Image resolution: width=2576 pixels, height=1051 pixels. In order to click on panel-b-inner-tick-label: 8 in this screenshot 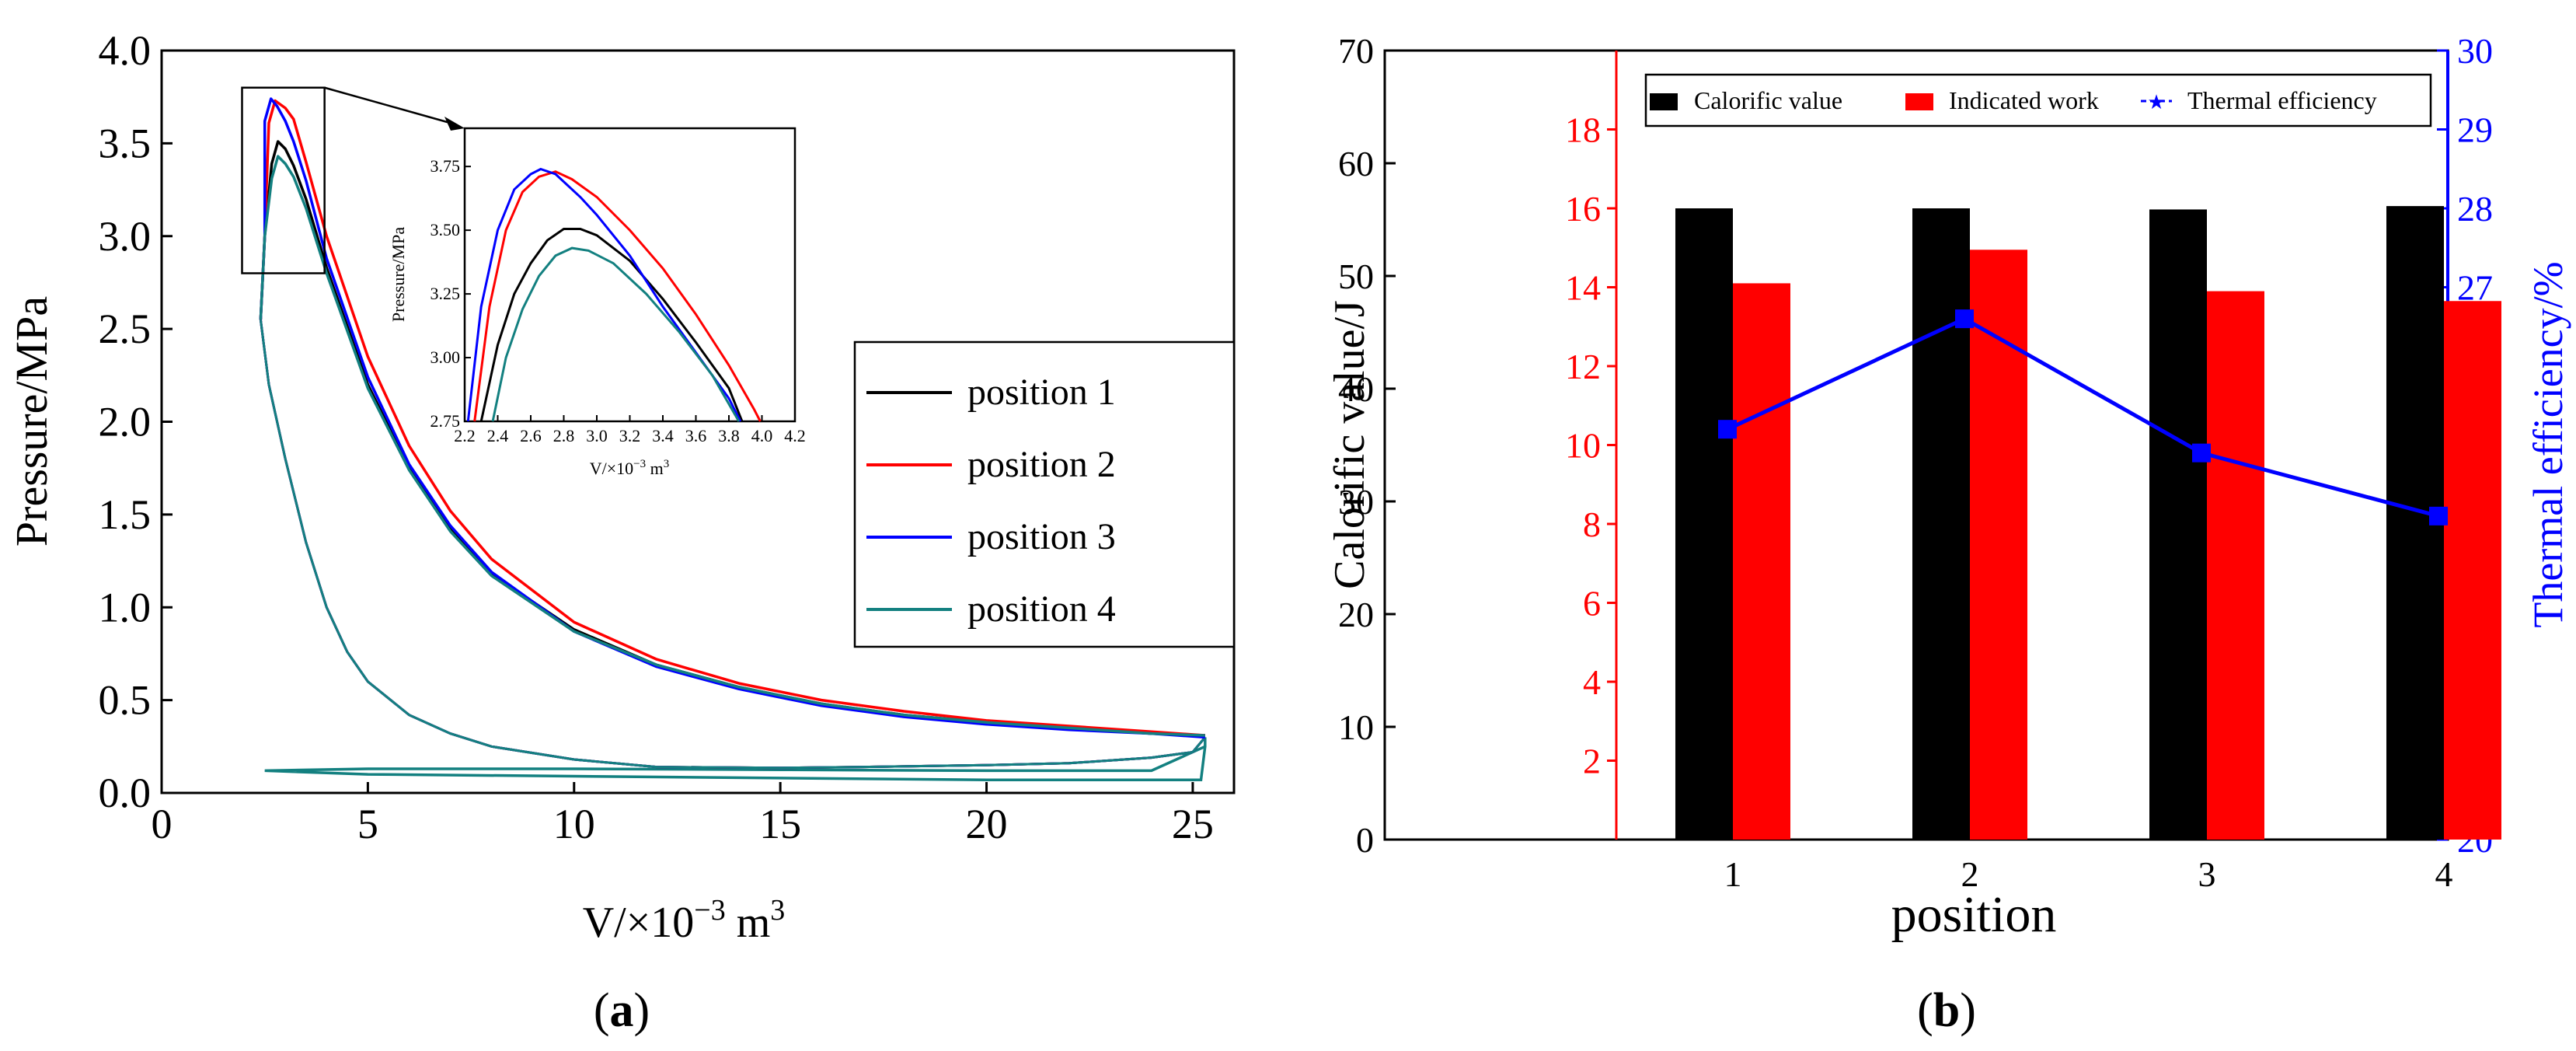, I will do `click(1592, 524)`.